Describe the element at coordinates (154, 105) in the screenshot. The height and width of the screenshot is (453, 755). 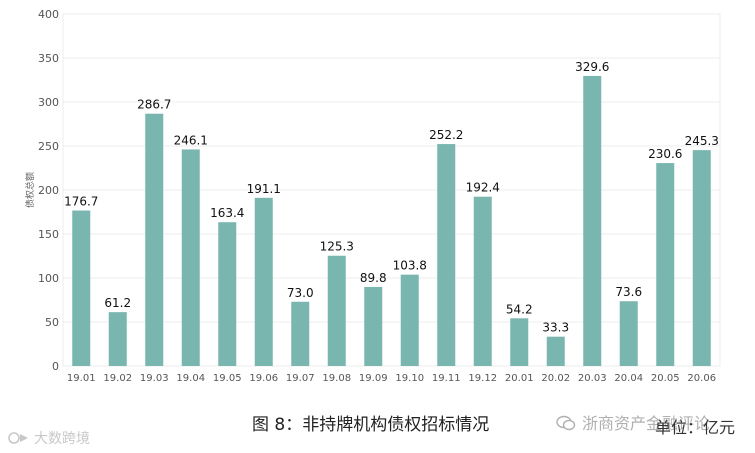
I see `data-label: 286.7` at that location.